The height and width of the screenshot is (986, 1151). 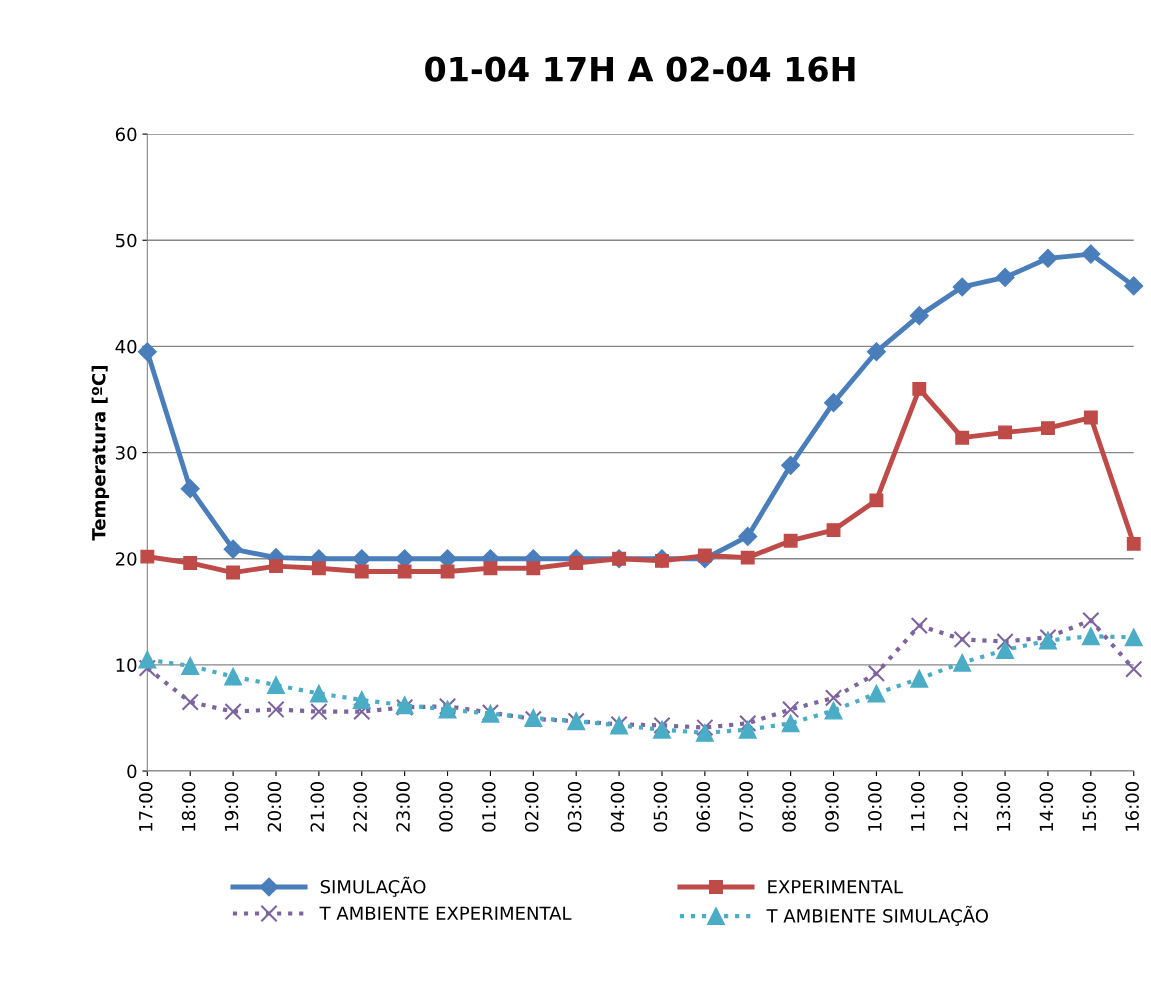 What do you see at coordinates (317, 806) in the screenshot?
I see `x-tick-label: 21:00` at bounding box center [317, 806].